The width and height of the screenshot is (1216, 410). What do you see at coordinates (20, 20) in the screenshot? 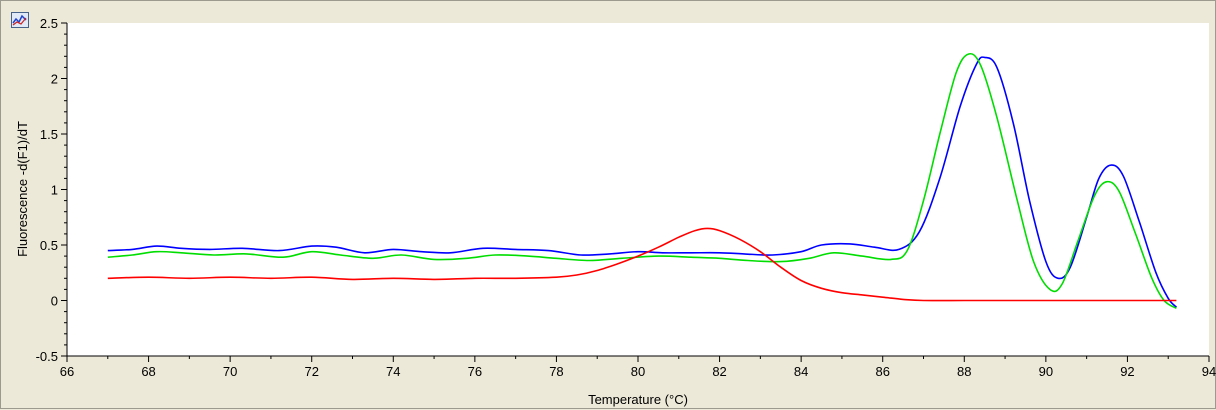
I see `chart-icon` at bounding box center [20, 20].